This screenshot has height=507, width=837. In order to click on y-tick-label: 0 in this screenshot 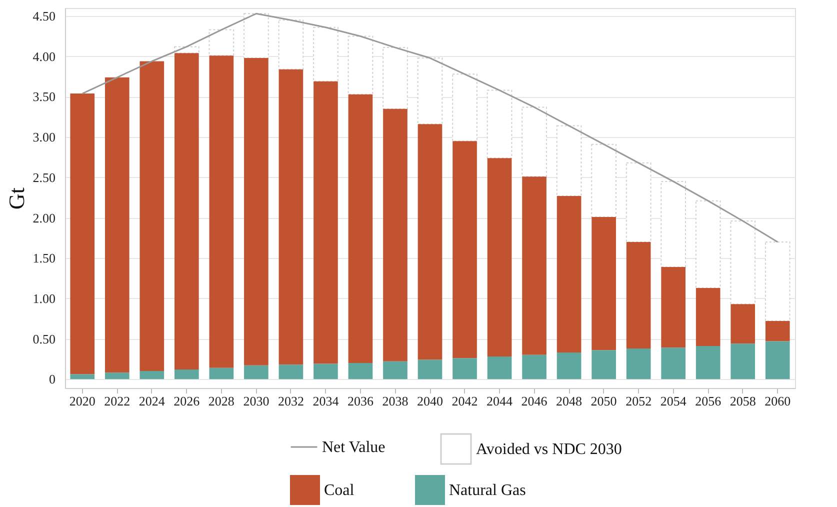, I will do `click(52, 379)`.